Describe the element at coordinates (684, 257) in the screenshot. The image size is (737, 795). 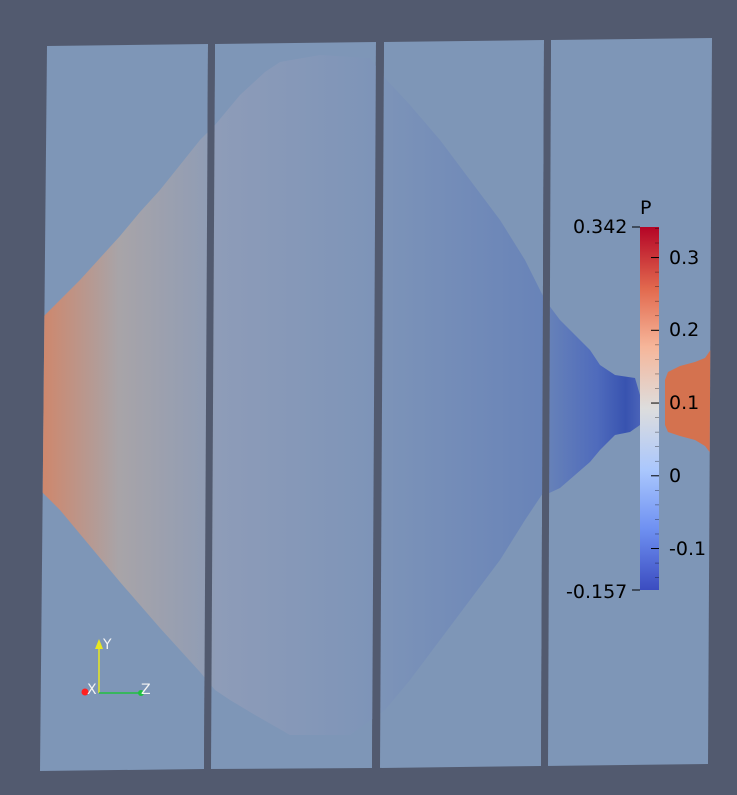
I see `scalar-bar-tick-label: 0.3` at that location.